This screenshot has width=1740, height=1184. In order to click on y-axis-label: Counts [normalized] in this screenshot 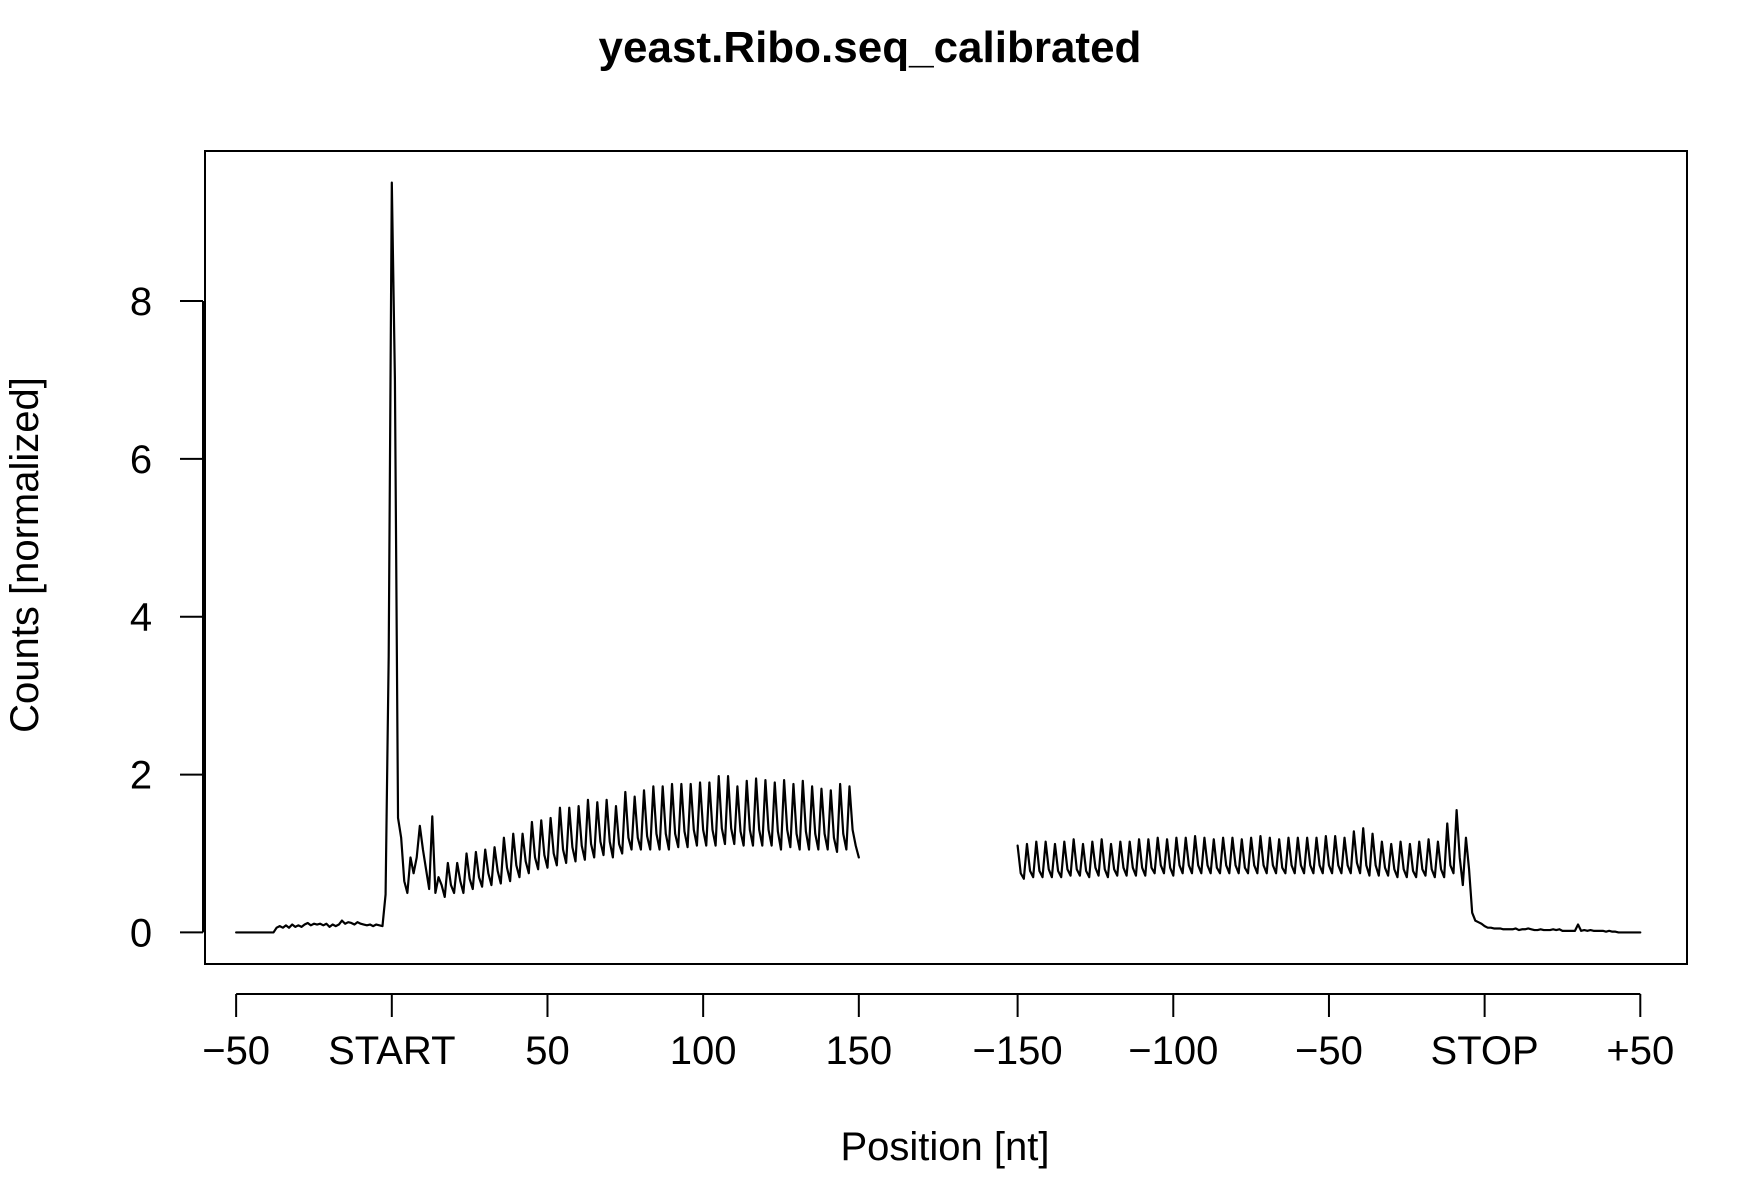, I will do `click(25, 555)`.